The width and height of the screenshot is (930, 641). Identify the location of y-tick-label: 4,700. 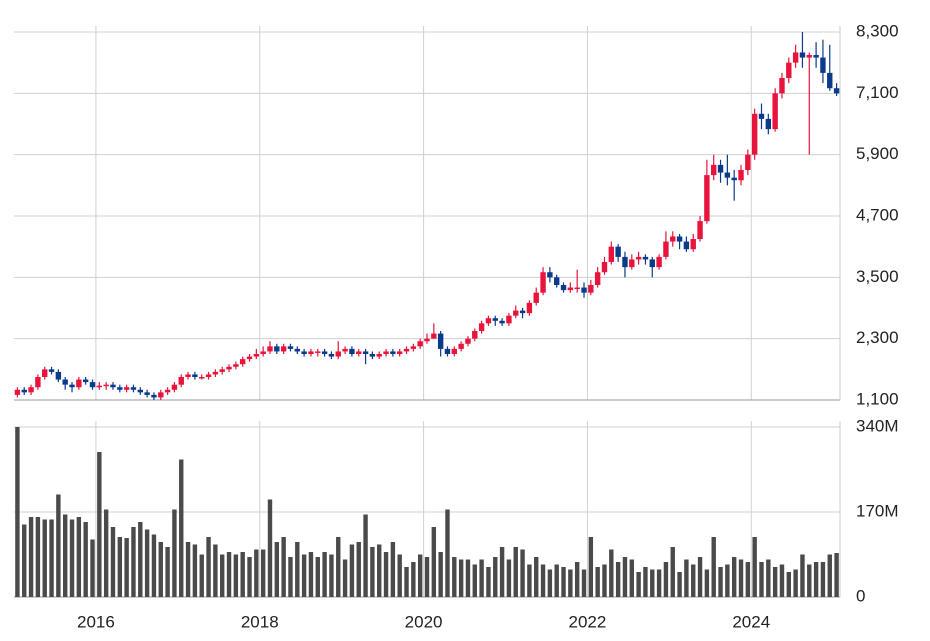
(877, 214).